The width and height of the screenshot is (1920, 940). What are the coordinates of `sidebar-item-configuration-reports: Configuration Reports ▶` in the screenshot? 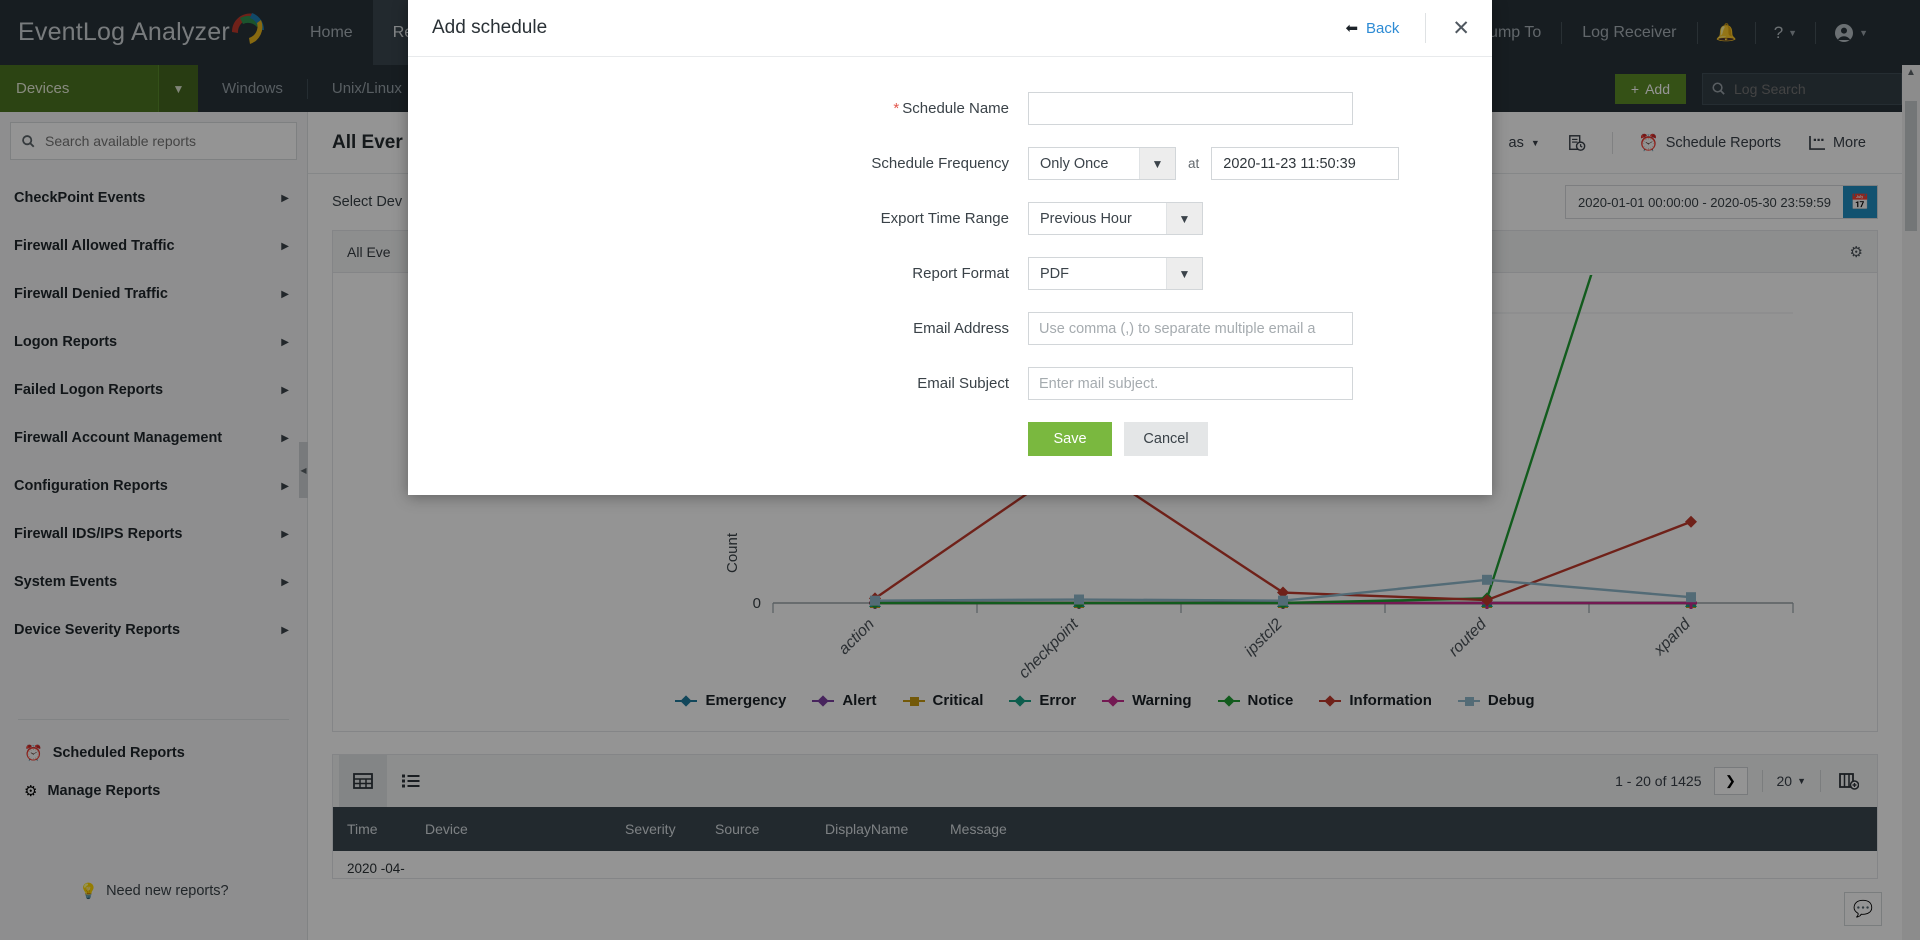 It's located at (153, 486).